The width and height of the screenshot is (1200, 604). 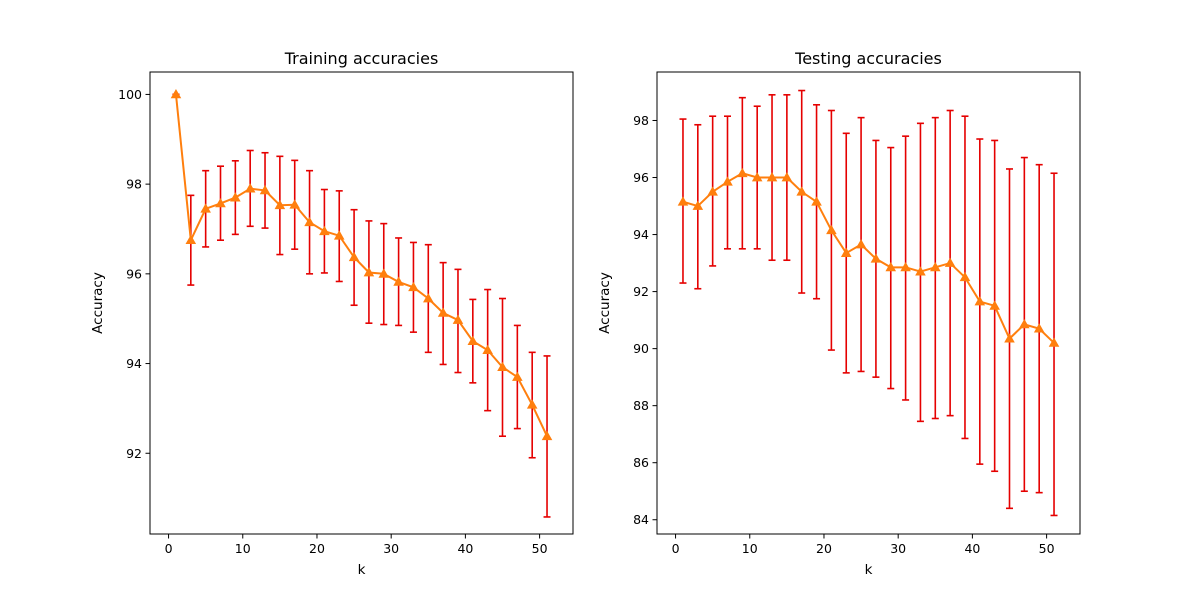 What do you see at coordinates (641, 462) in the screenshot?
I see `y-tick-label: 86` at bounding box center [641, 462].